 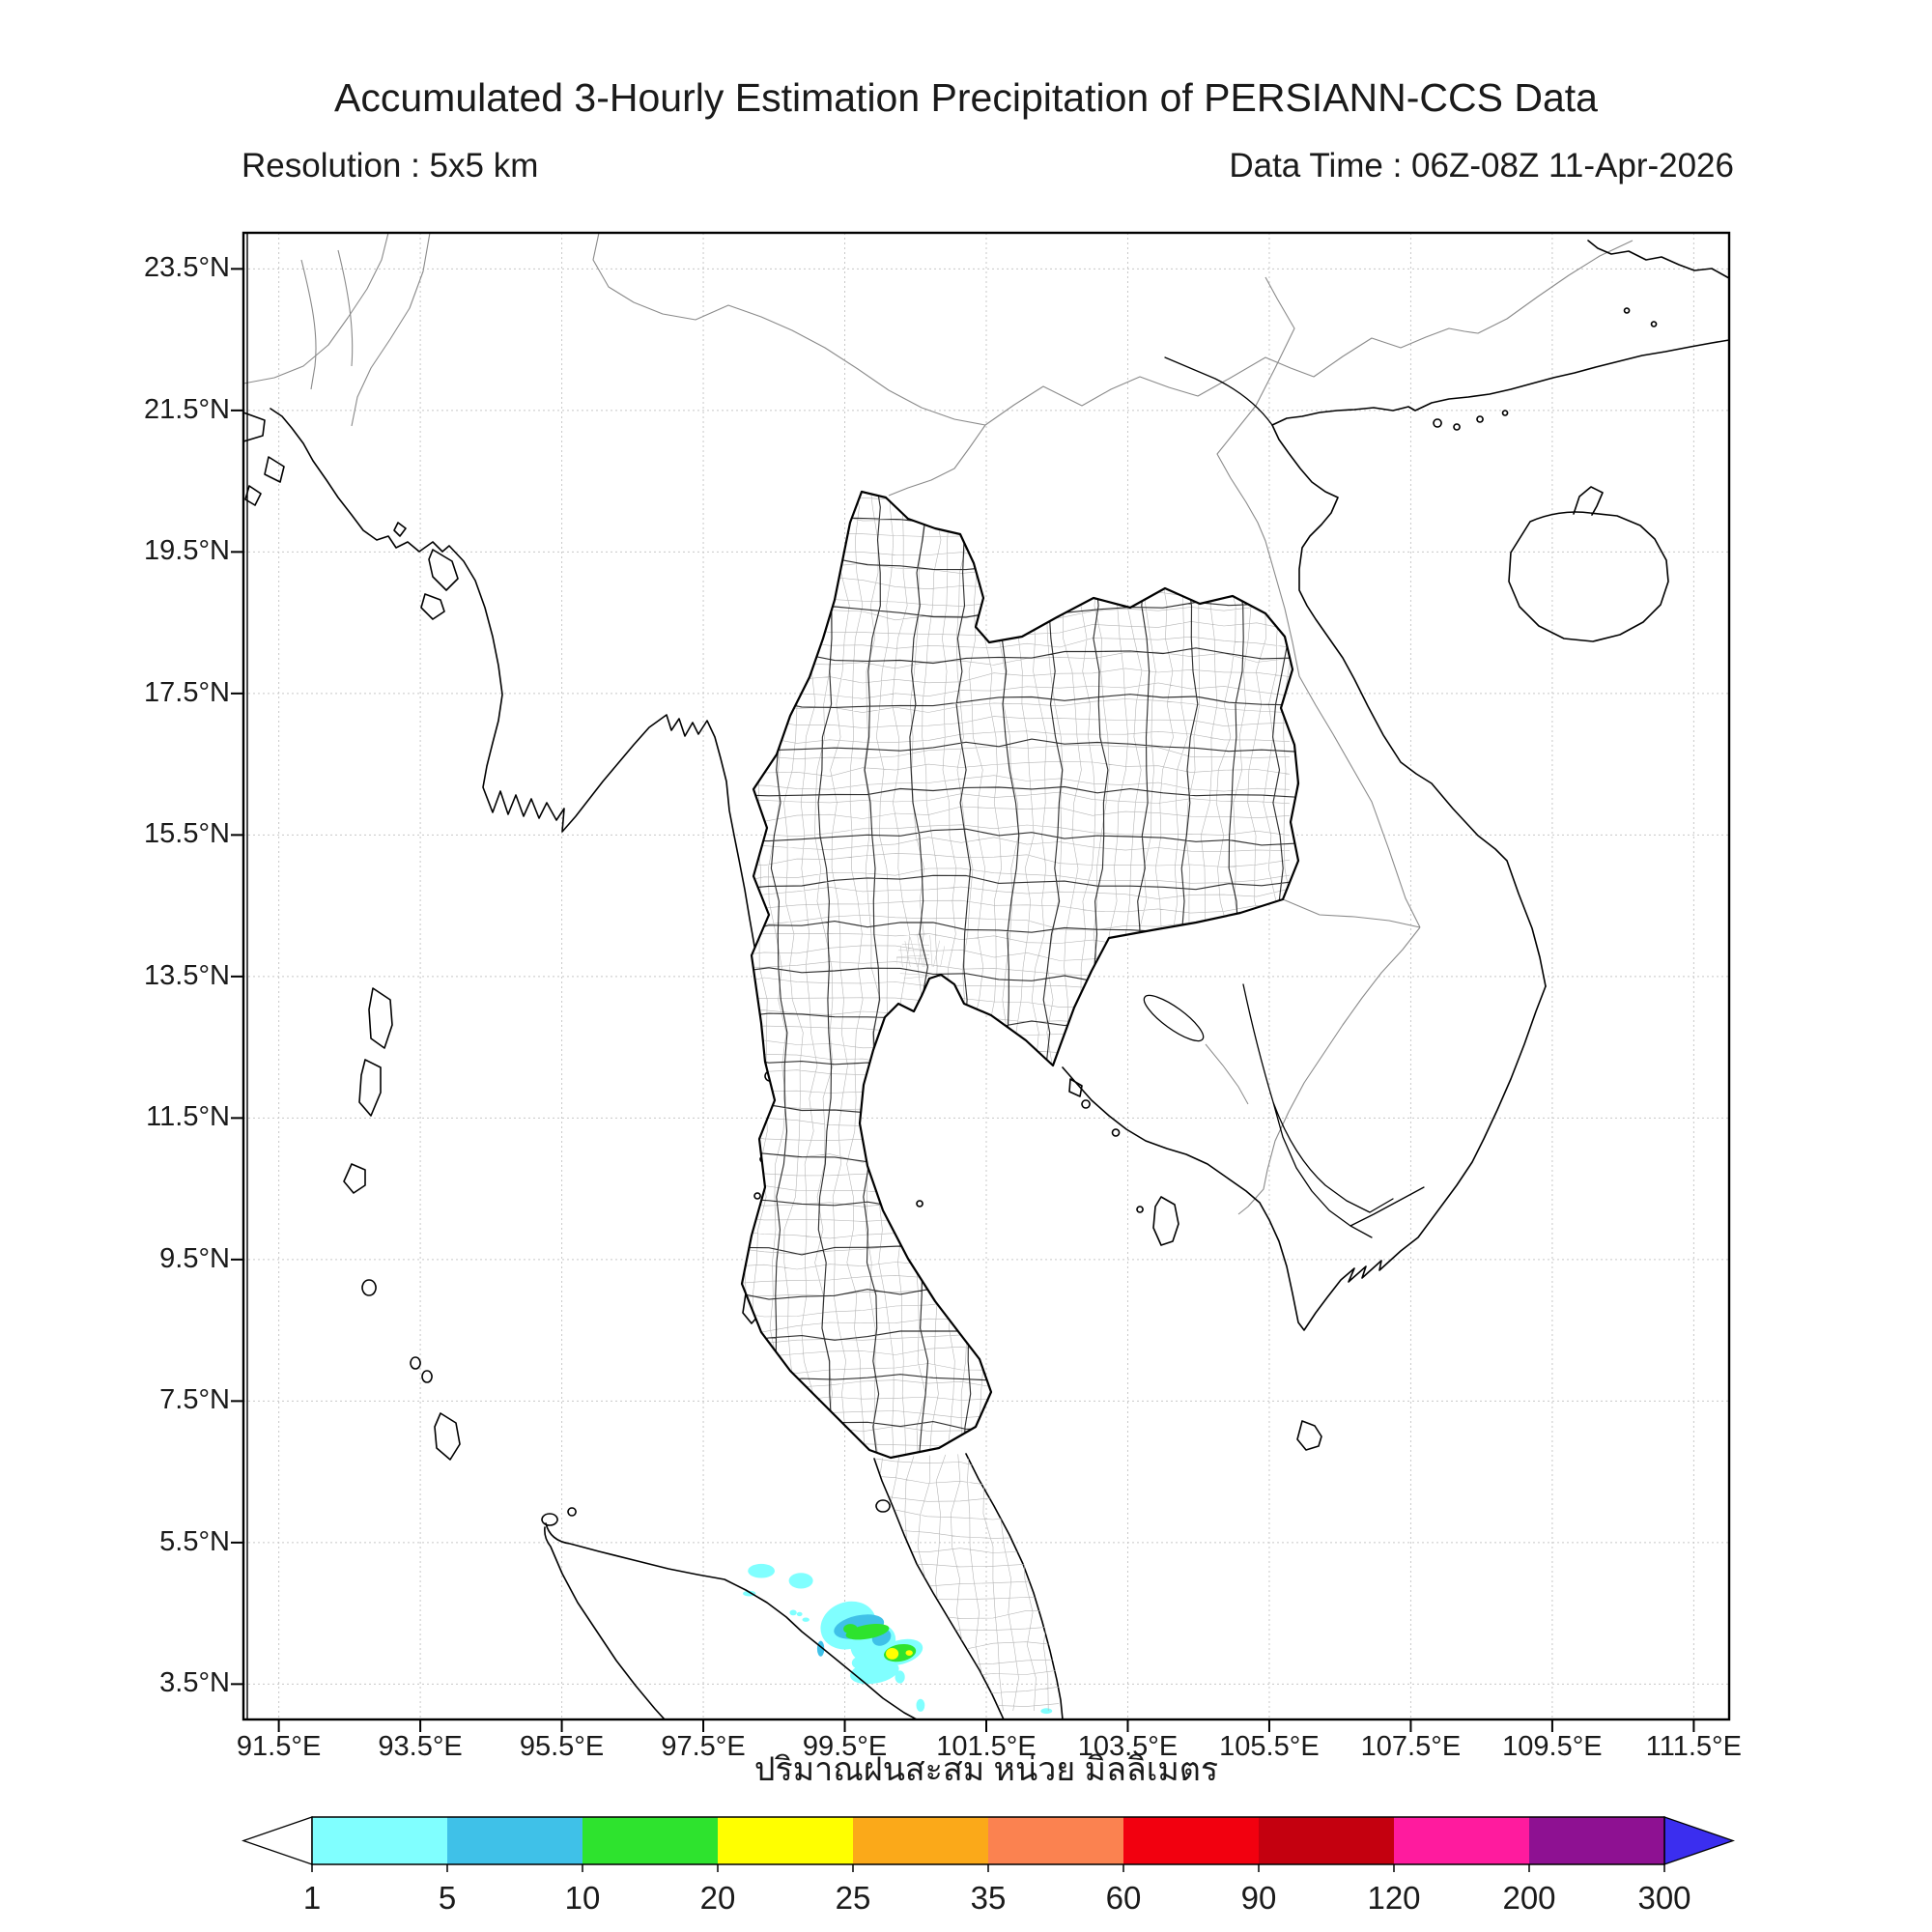 What do you see at coordinates (420, 1746) in the screenshot?
I see `x-tick-label: 93.5°E` at bounding box center [420, 1746].